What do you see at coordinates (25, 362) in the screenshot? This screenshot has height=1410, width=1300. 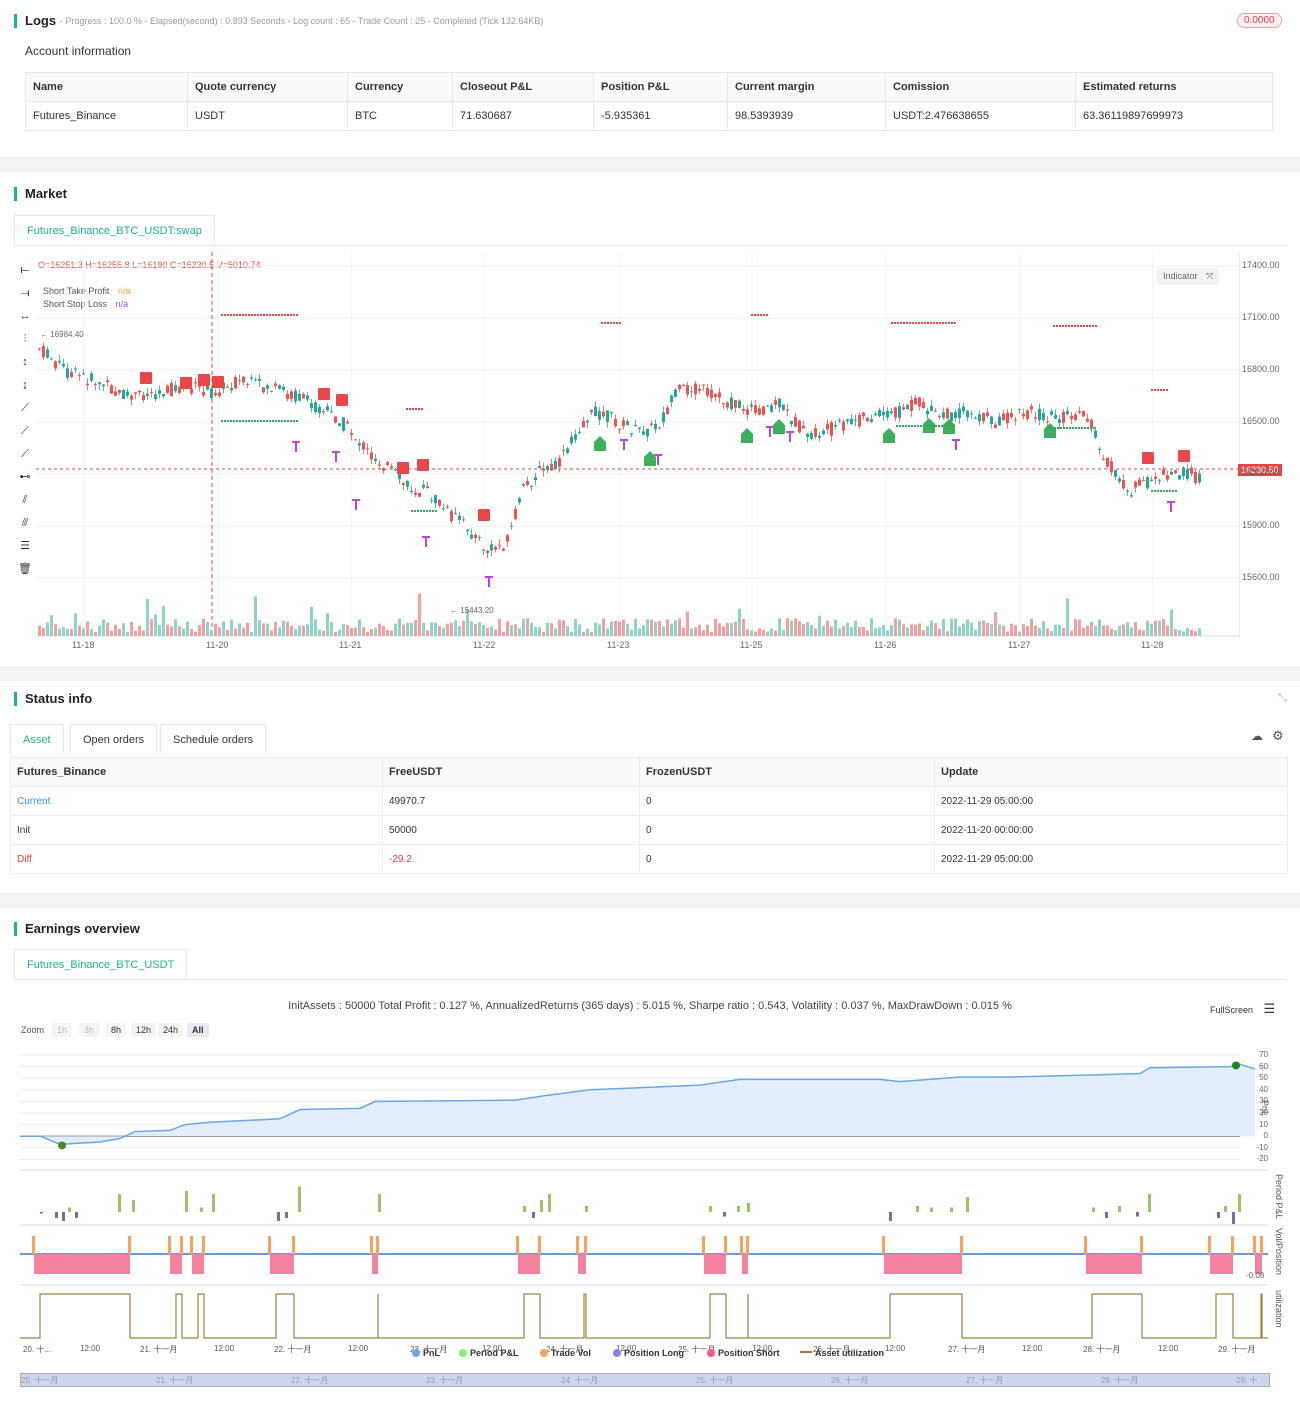 I see `vertical-ray-icon: ↕` at bounding box center [25, 362].